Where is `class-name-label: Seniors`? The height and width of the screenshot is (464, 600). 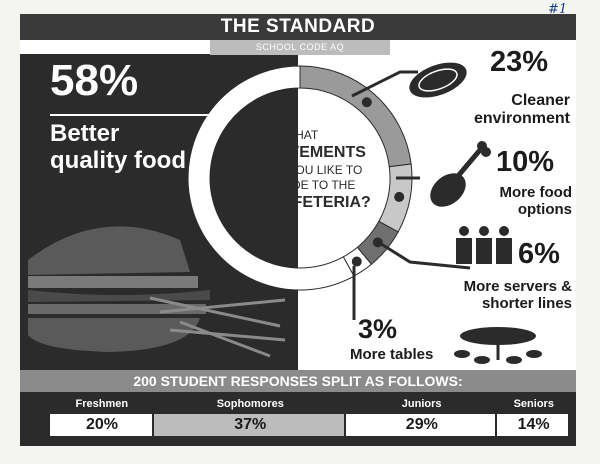 class-name-label: Seniors is located at coordinates (533, 404).